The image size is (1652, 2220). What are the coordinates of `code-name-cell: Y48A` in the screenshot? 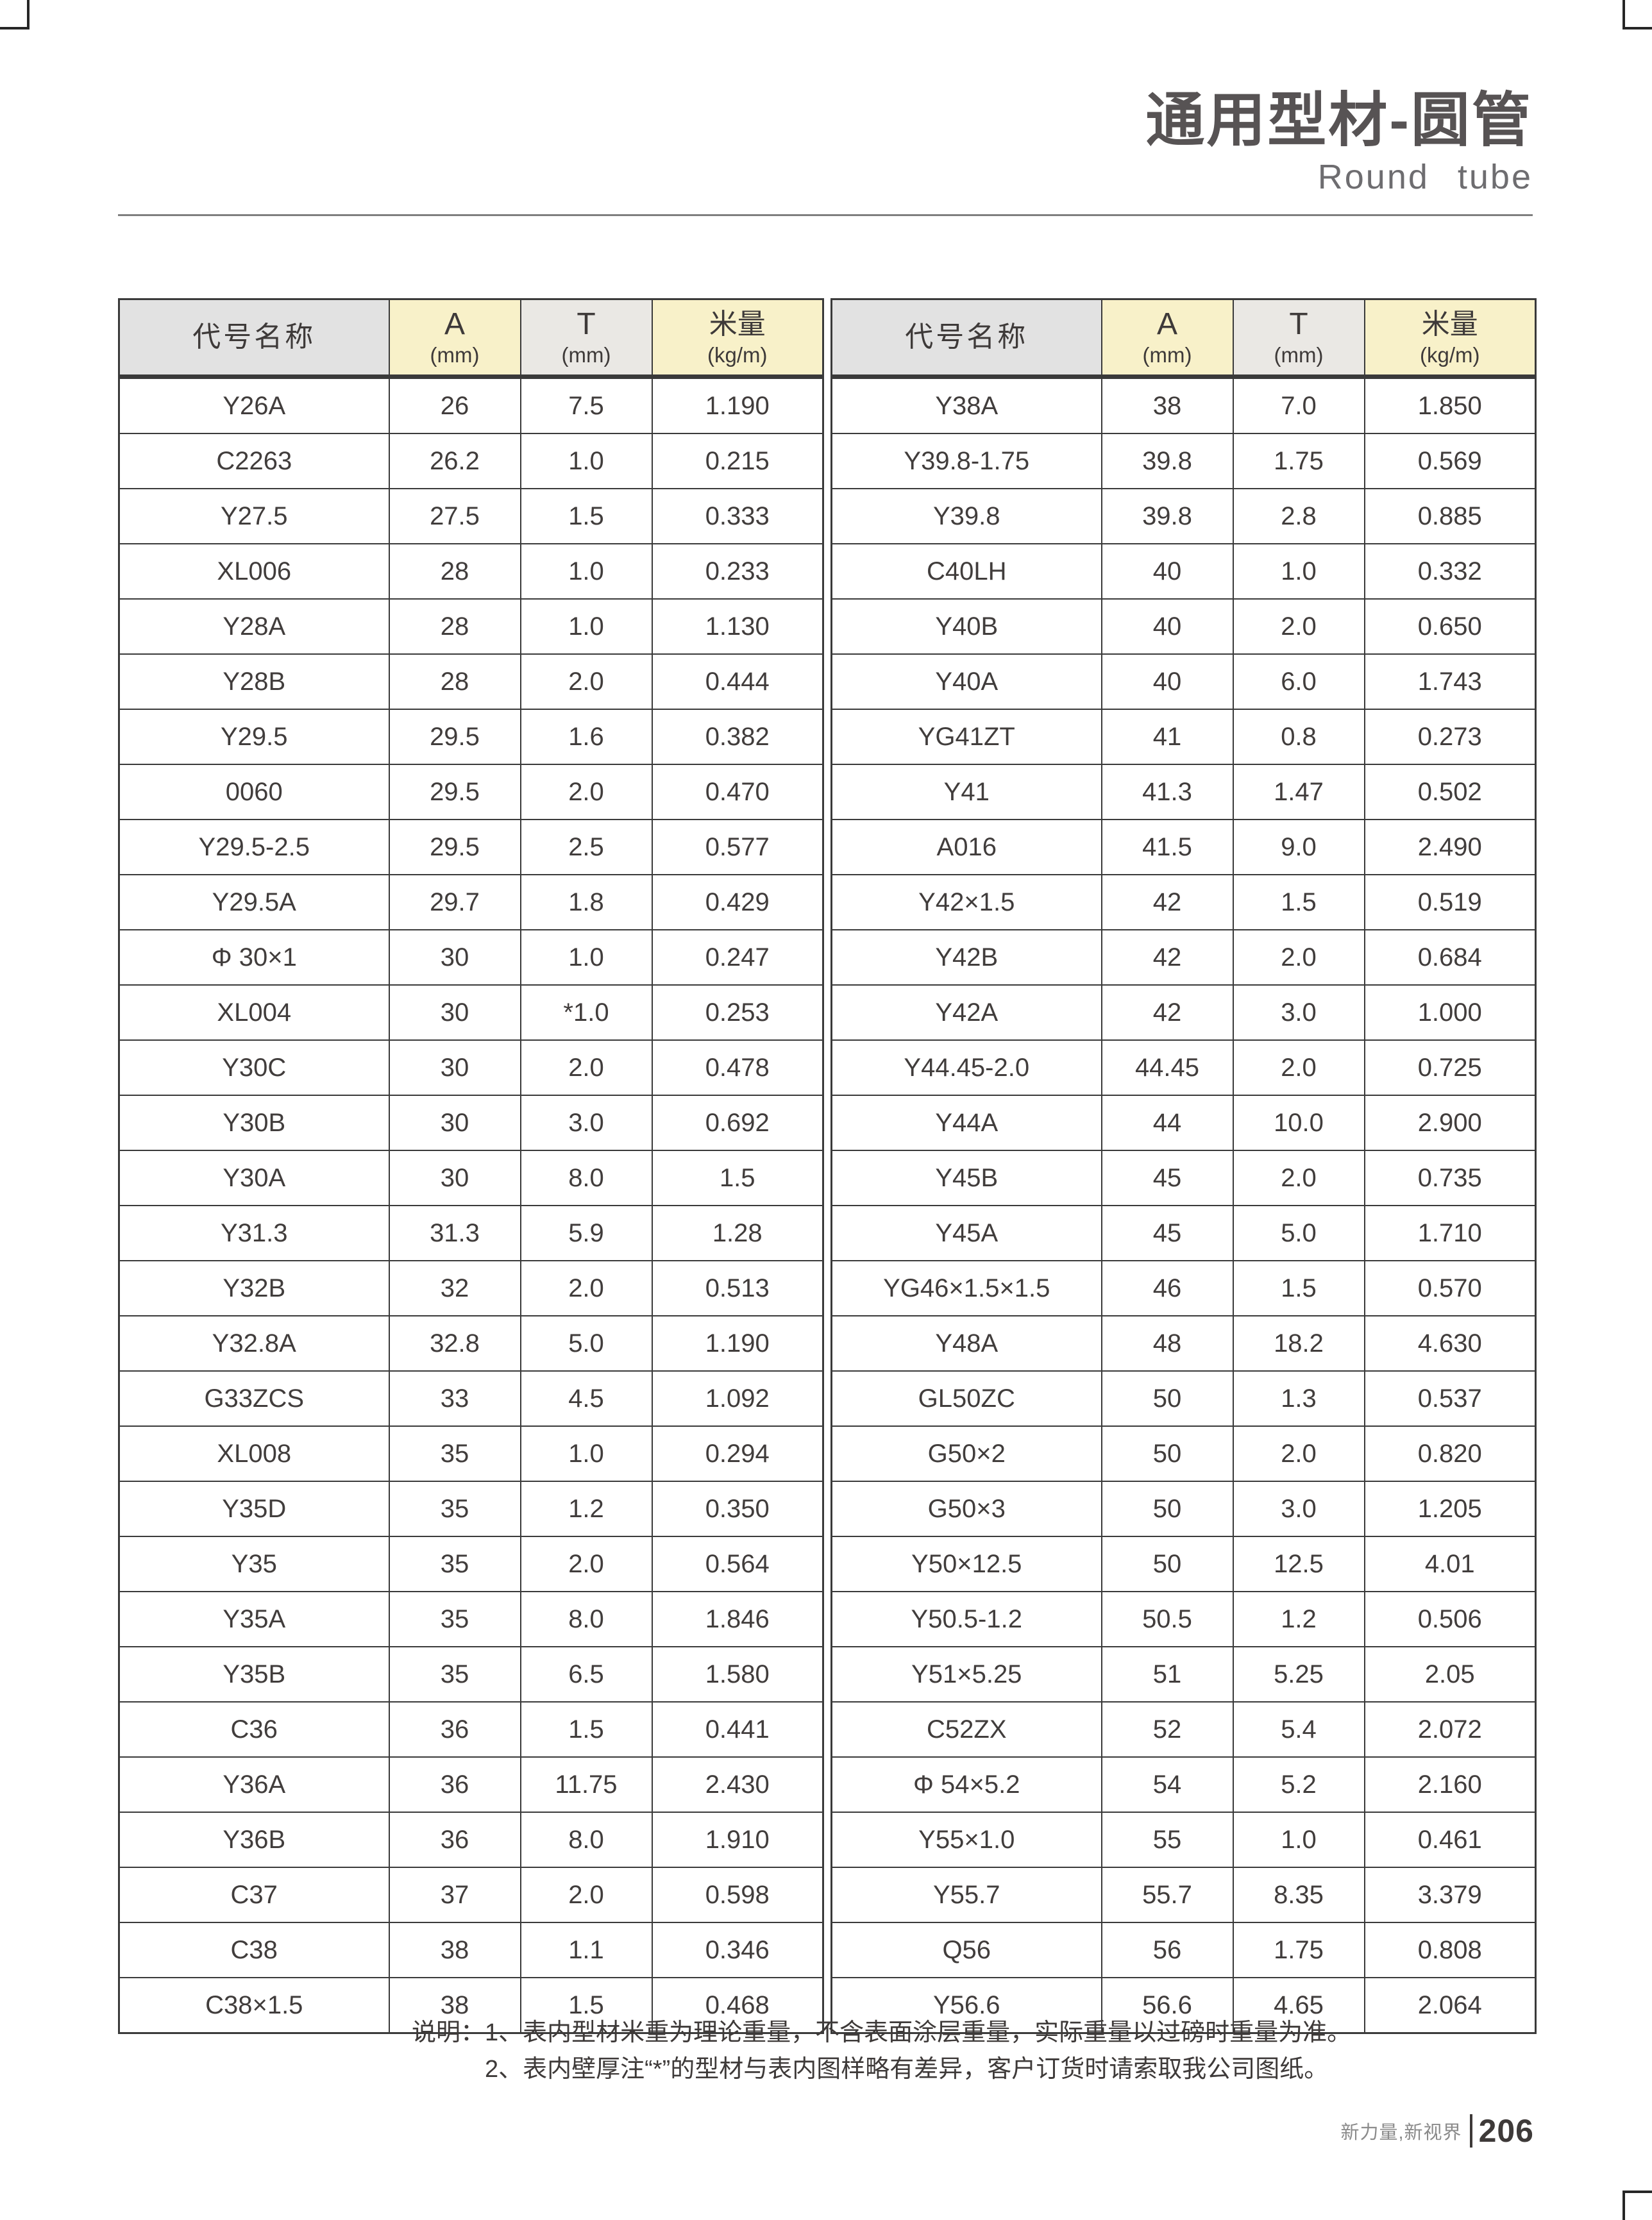 It's located at (966, 1343).